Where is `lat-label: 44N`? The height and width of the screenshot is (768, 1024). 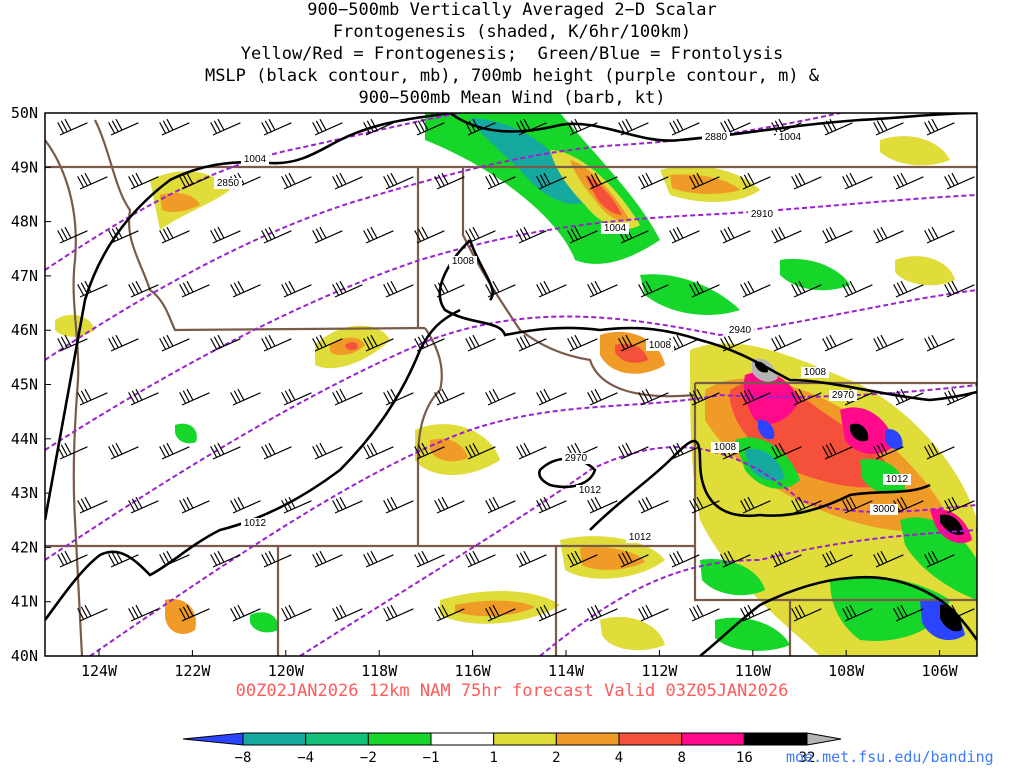 lat-label: 44N is located at coordinates (24, 439).